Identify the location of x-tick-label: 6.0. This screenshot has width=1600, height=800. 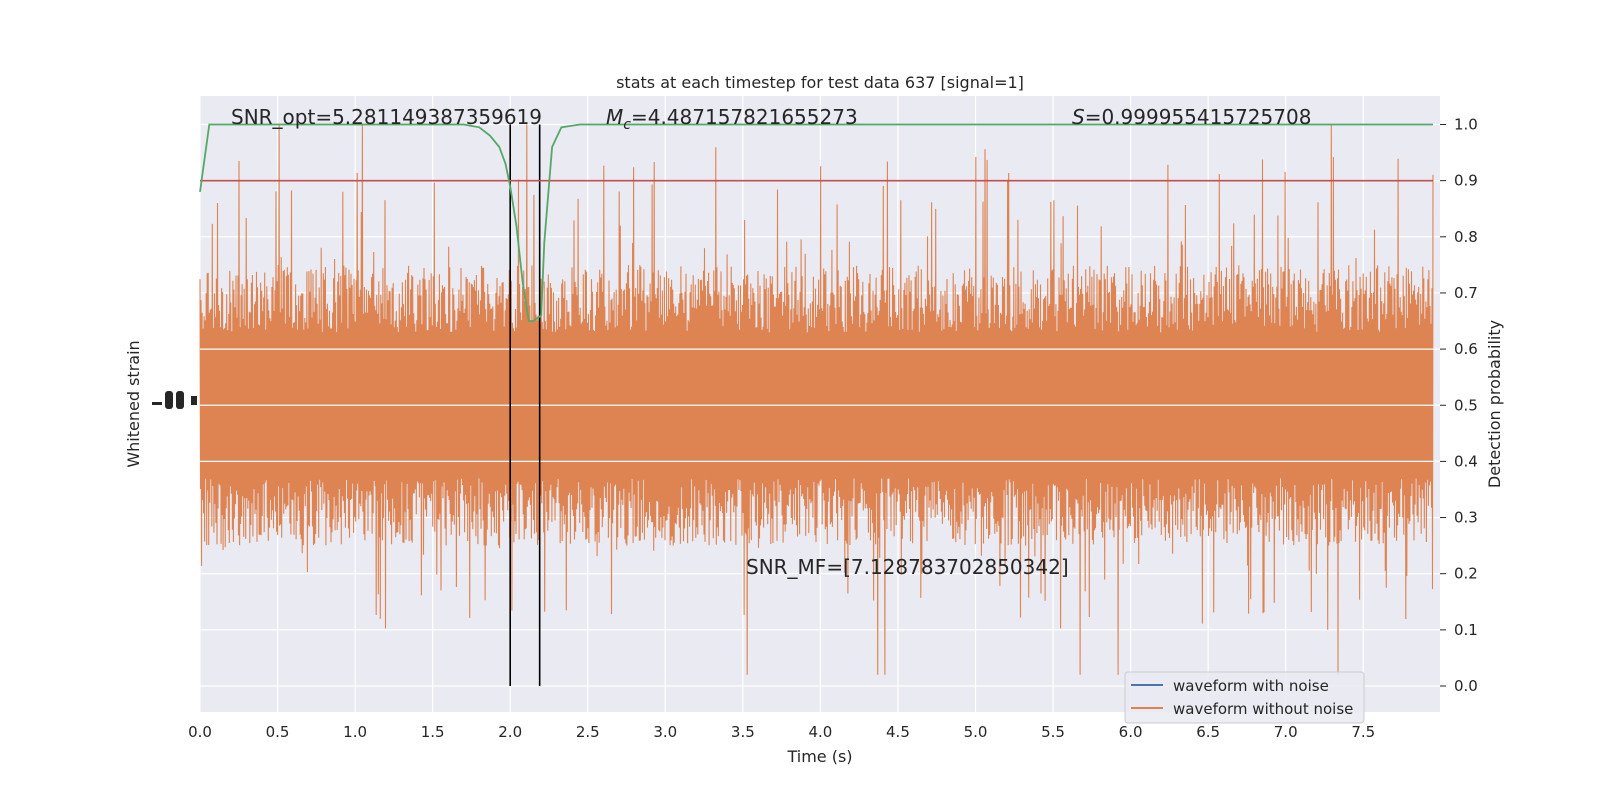
(1131, 732).